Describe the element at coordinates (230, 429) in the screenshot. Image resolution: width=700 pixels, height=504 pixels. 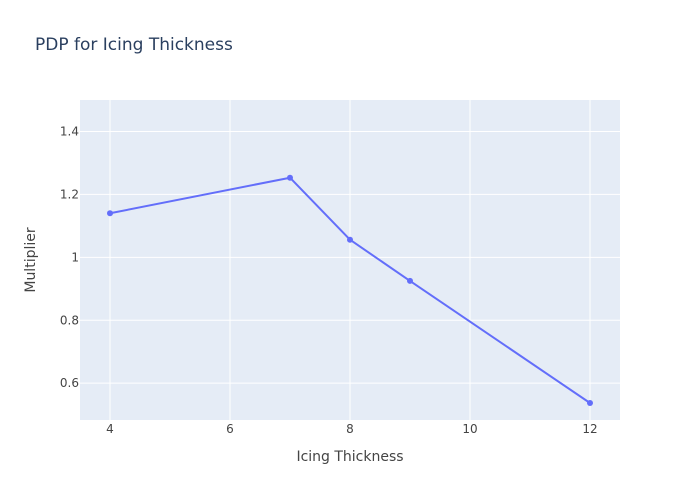
I see `x-tick-label: 6` at that location.